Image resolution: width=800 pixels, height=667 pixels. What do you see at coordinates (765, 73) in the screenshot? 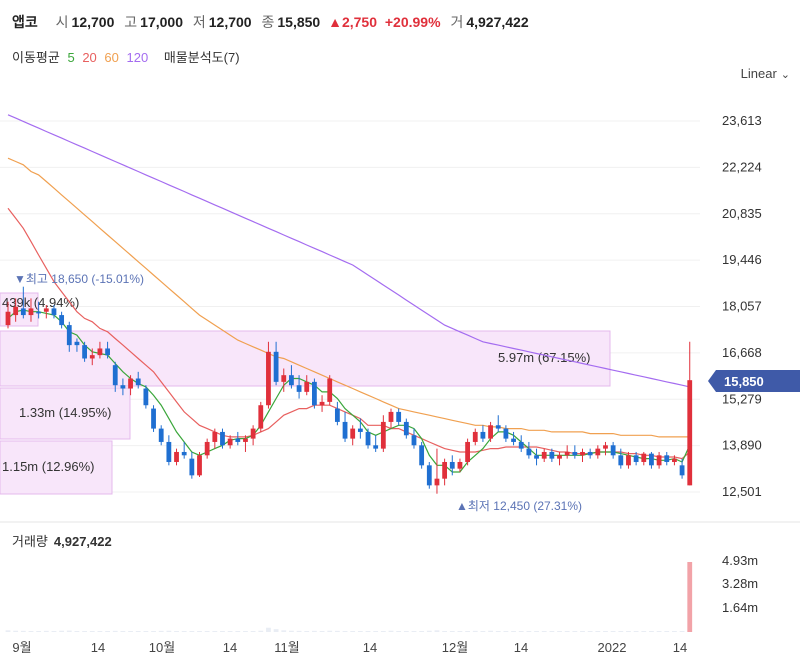
I see `scale-menu: Linear ⌄` at bounding box center [765, 73].